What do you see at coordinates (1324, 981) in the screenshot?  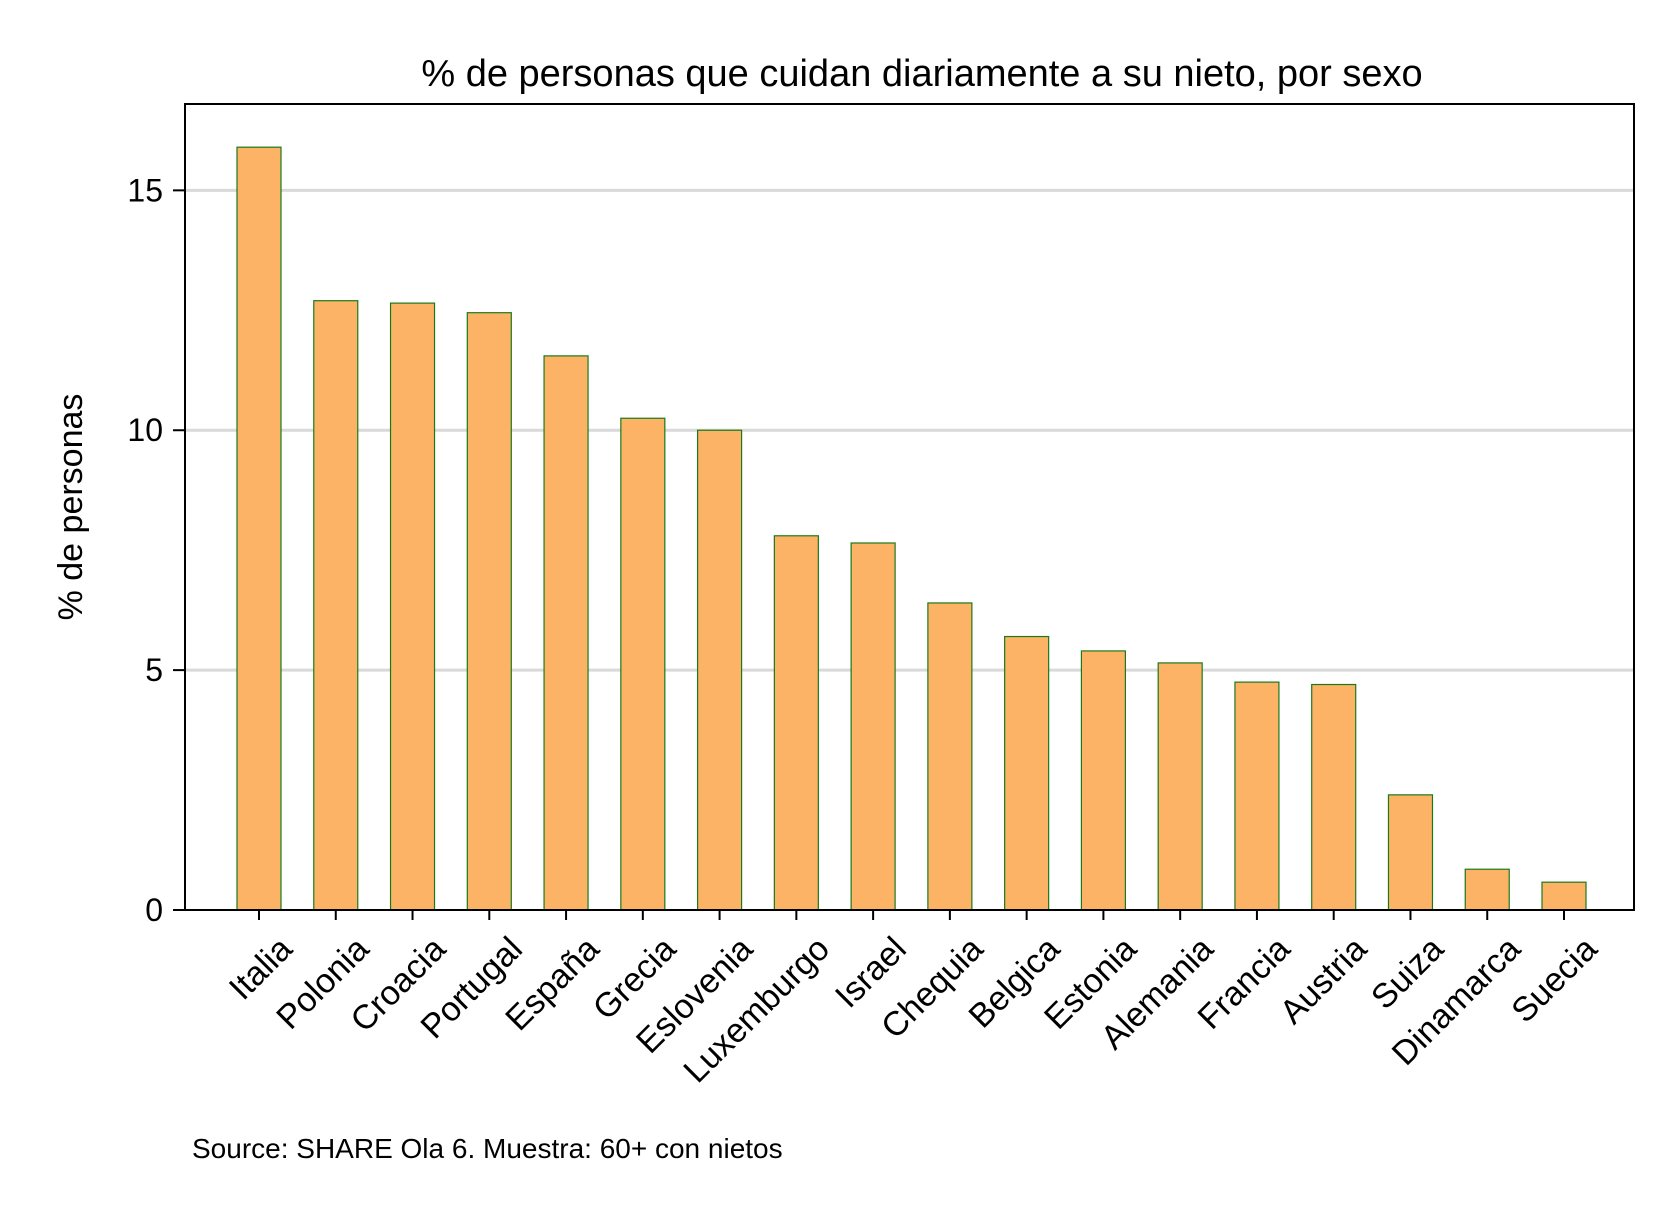 I see `x-tick-label: Austria` at bounding box center [1324, 981].